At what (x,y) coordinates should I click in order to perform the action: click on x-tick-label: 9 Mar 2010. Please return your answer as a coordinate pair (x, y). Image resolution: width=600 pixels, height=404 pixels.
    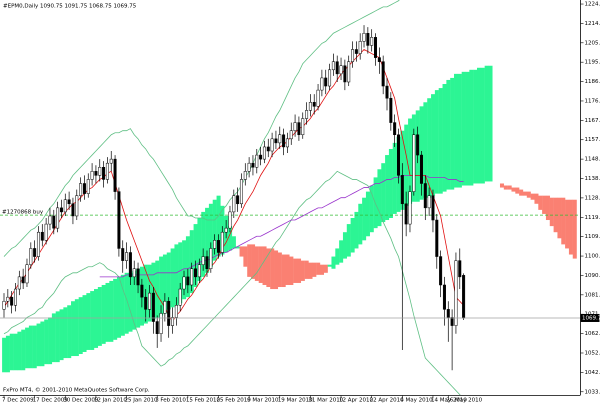
    Looking at the image, I should click on (263, 401).